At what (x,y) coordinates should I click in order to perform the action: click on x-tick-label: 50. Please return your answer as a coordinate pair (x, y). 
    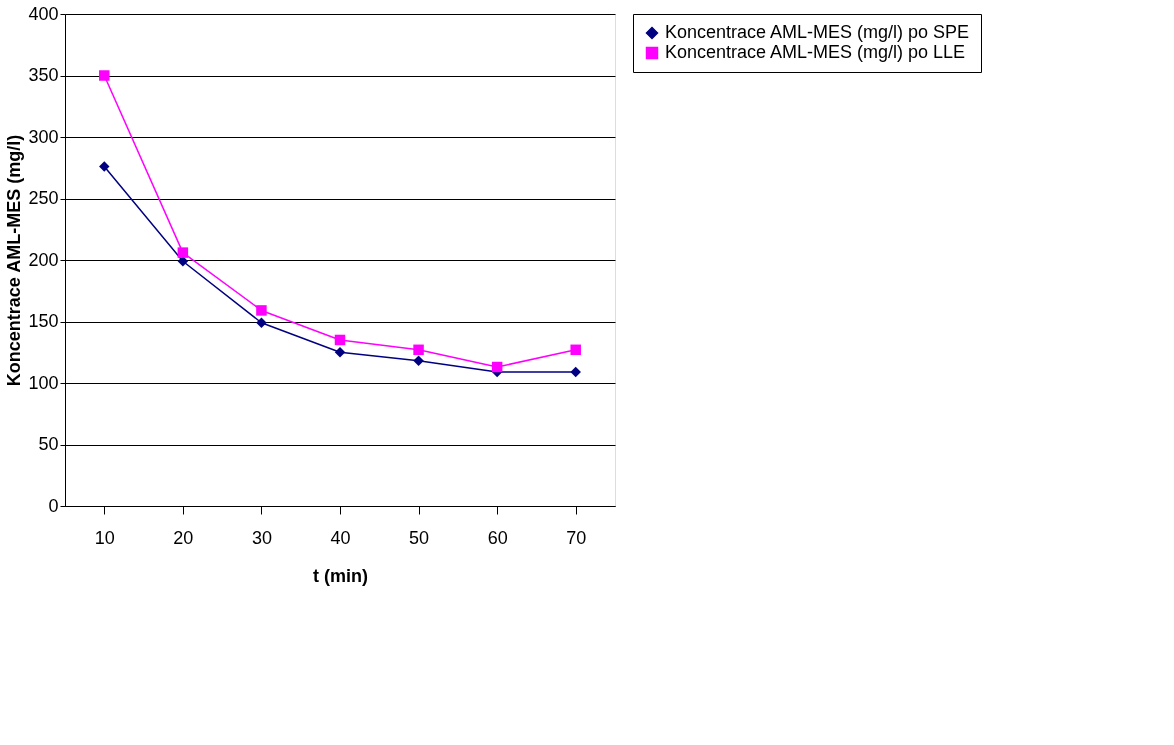
    Looking at the image, I should click on (419, 537).